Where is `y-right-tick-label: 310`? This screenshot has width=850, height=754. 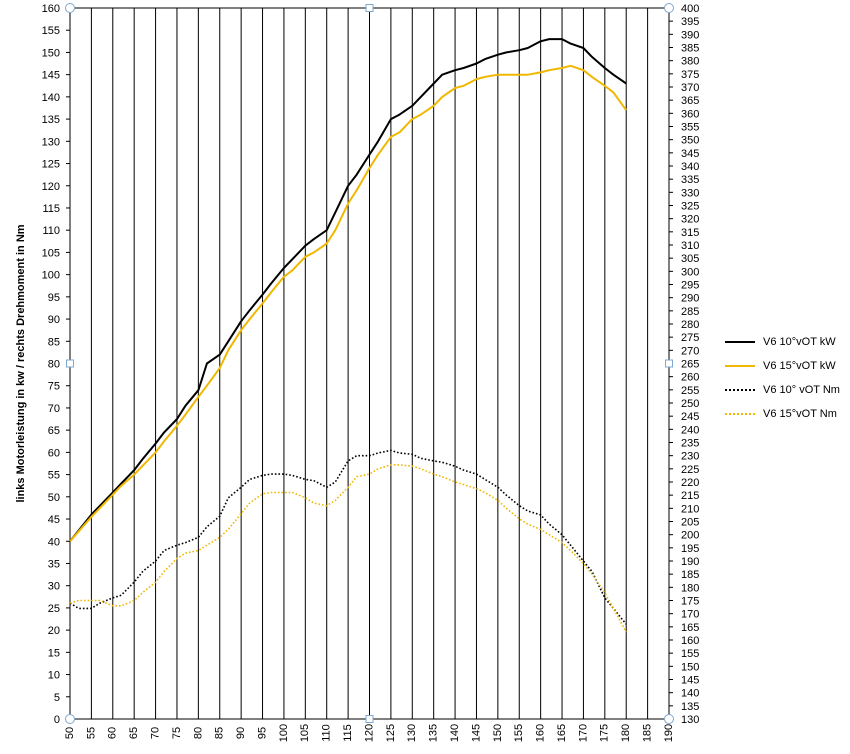 y-right-tick-label: 310 is located at coordinates (690, 246).